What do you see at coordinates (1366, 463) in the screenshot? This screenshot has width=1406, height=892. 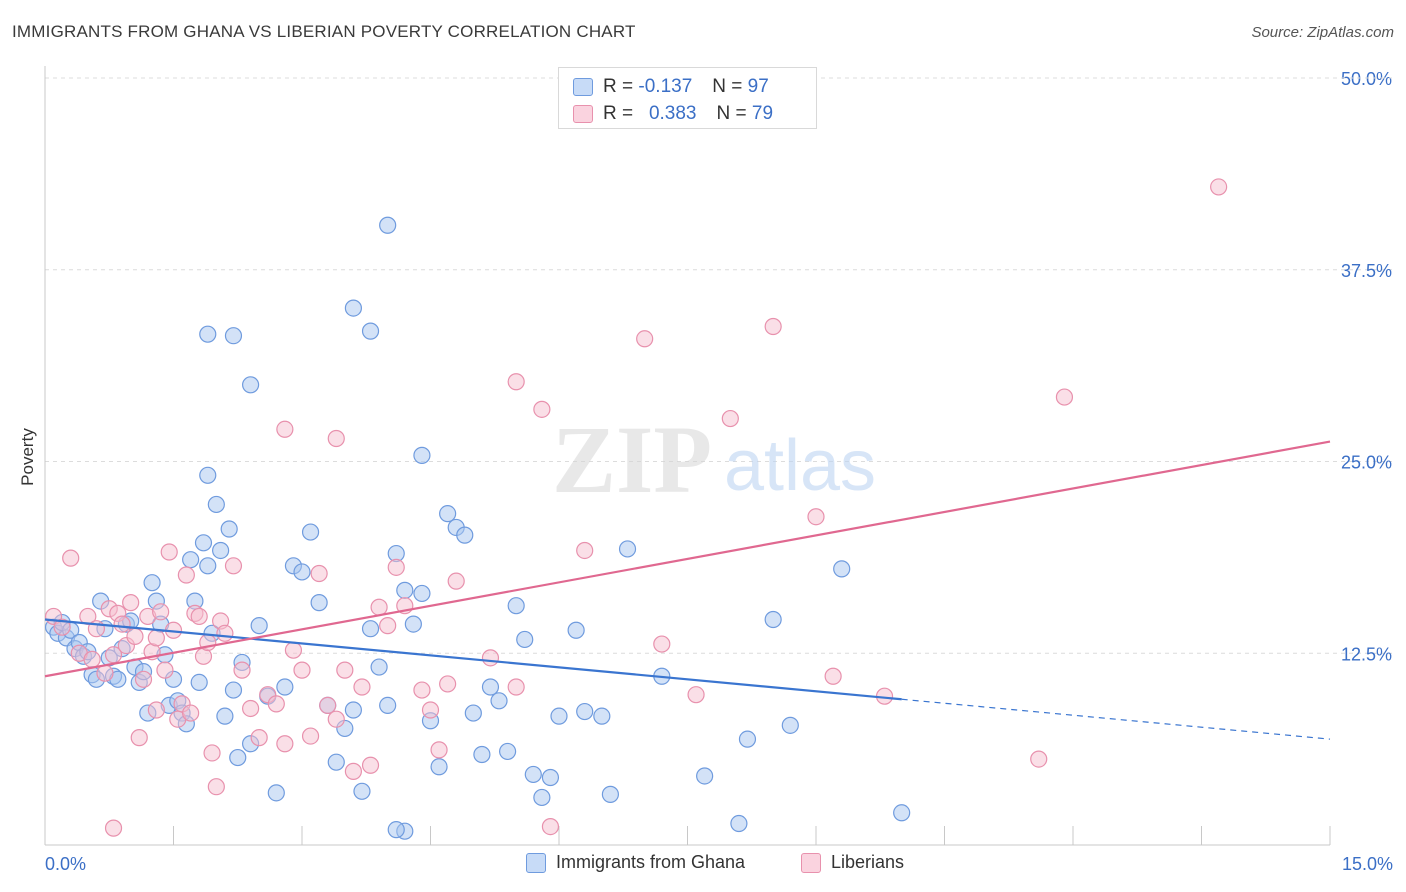 I see `y-tick-label: 25.0%` at bounding box center [1366, 463].